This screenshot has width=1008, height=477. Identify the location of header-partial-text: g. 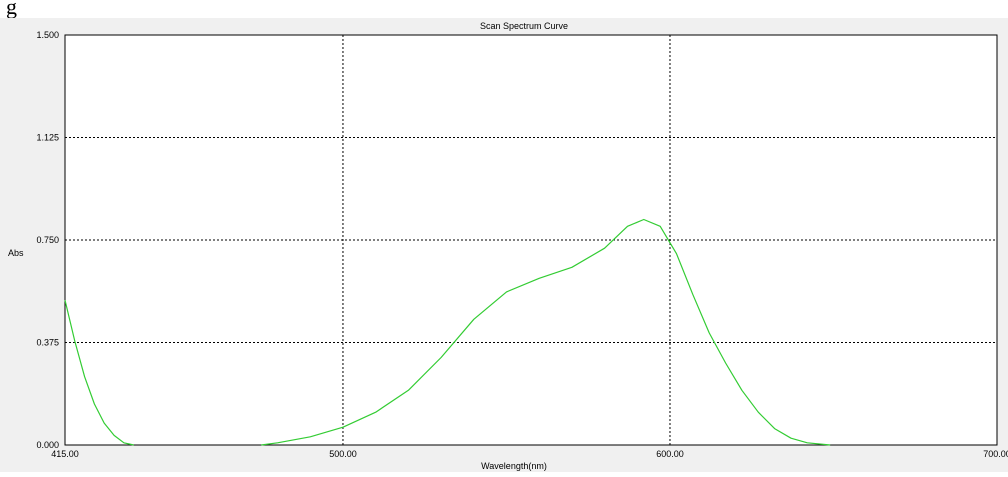
(11, 9).